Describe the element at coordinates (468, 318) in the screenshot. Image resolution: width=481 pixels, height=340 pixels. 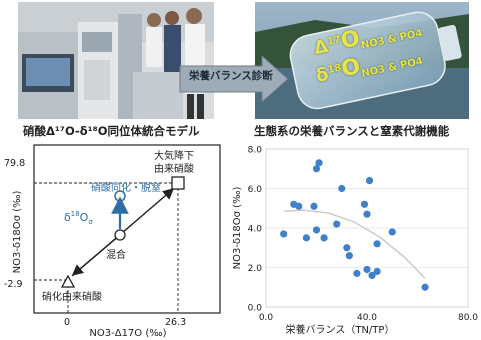
I see `x-tick-label: 80.0` at that location.